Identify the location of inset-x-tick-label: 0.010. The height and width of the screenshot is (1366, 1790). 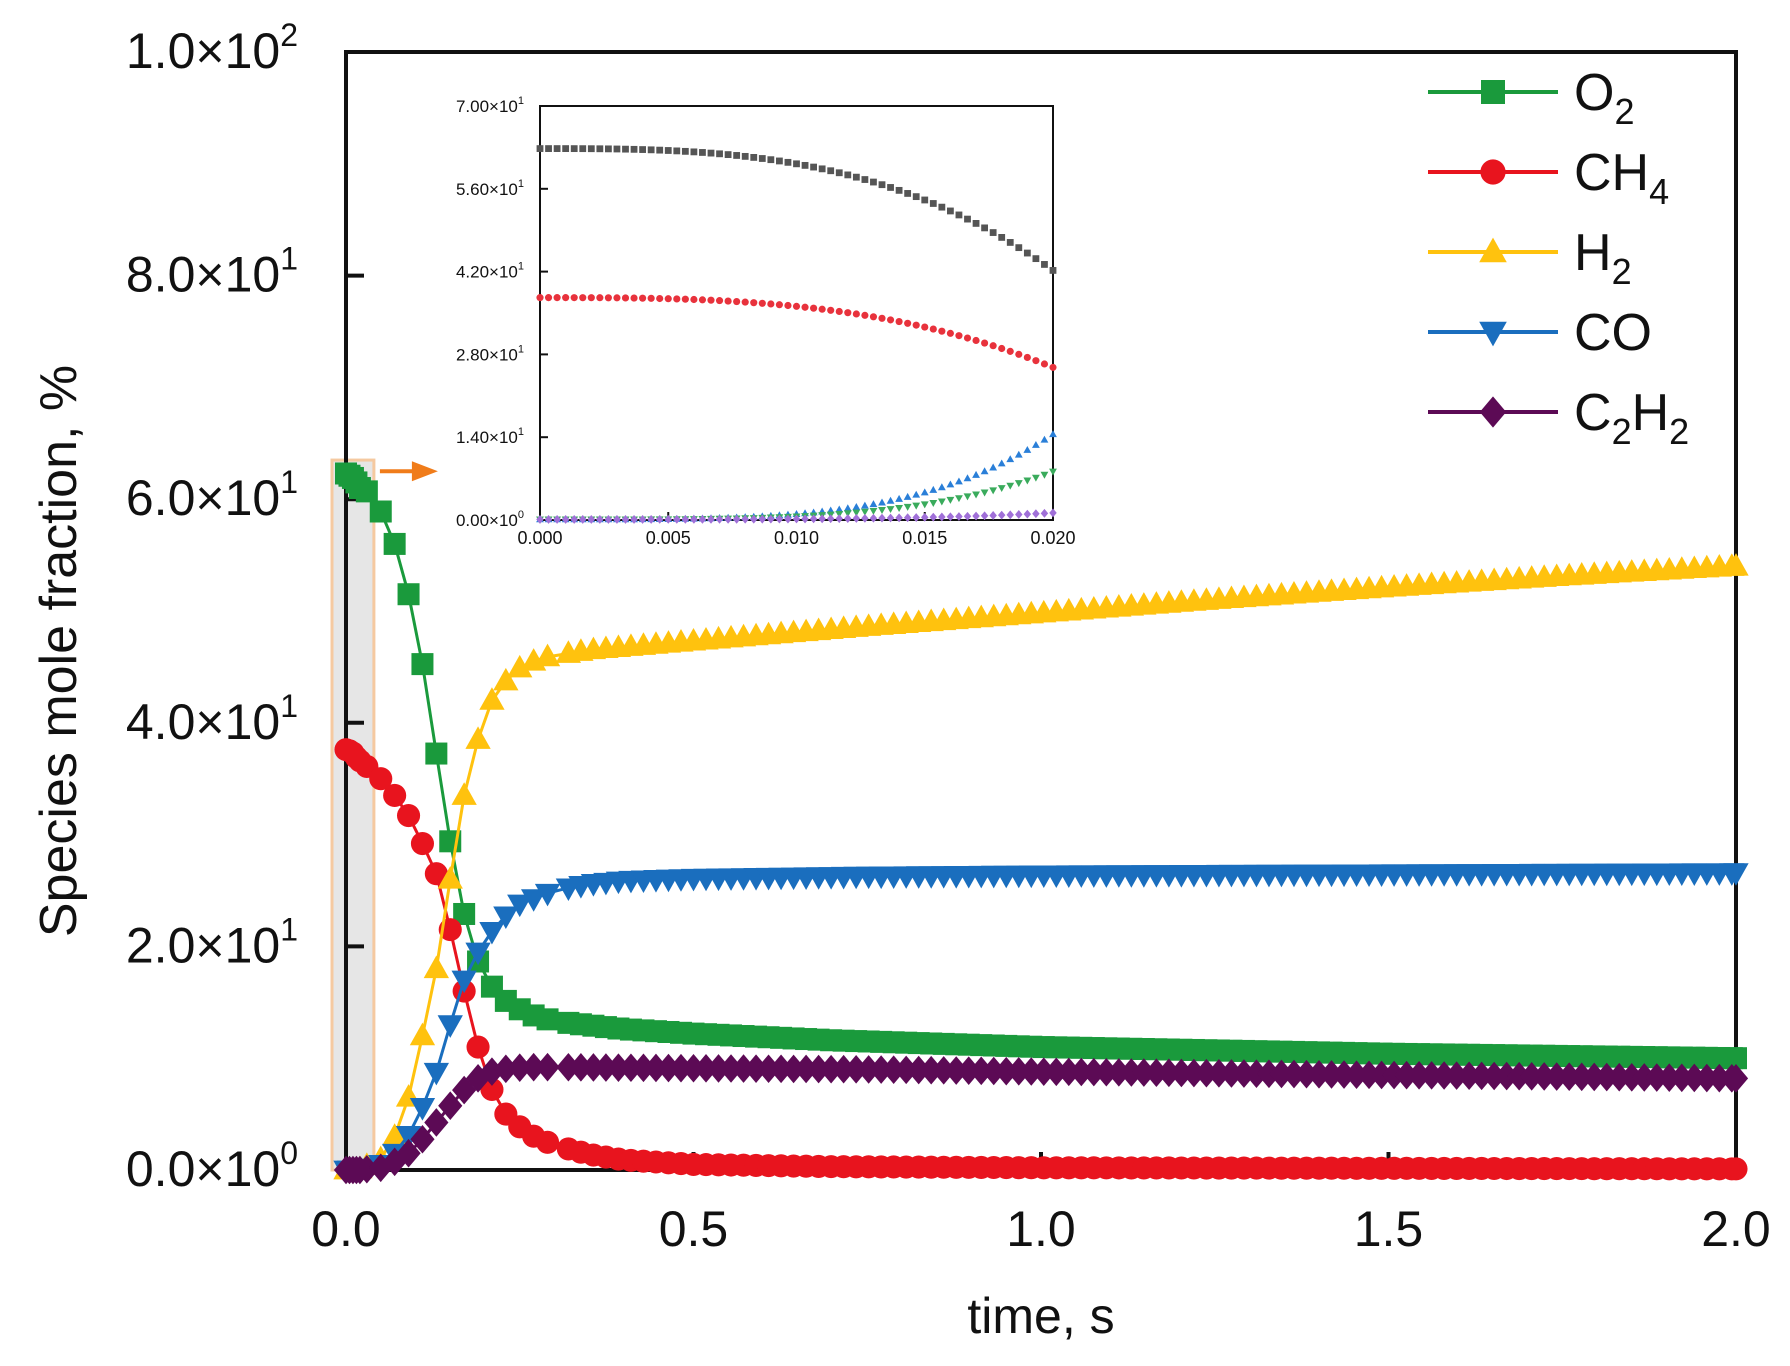
(796, 538).